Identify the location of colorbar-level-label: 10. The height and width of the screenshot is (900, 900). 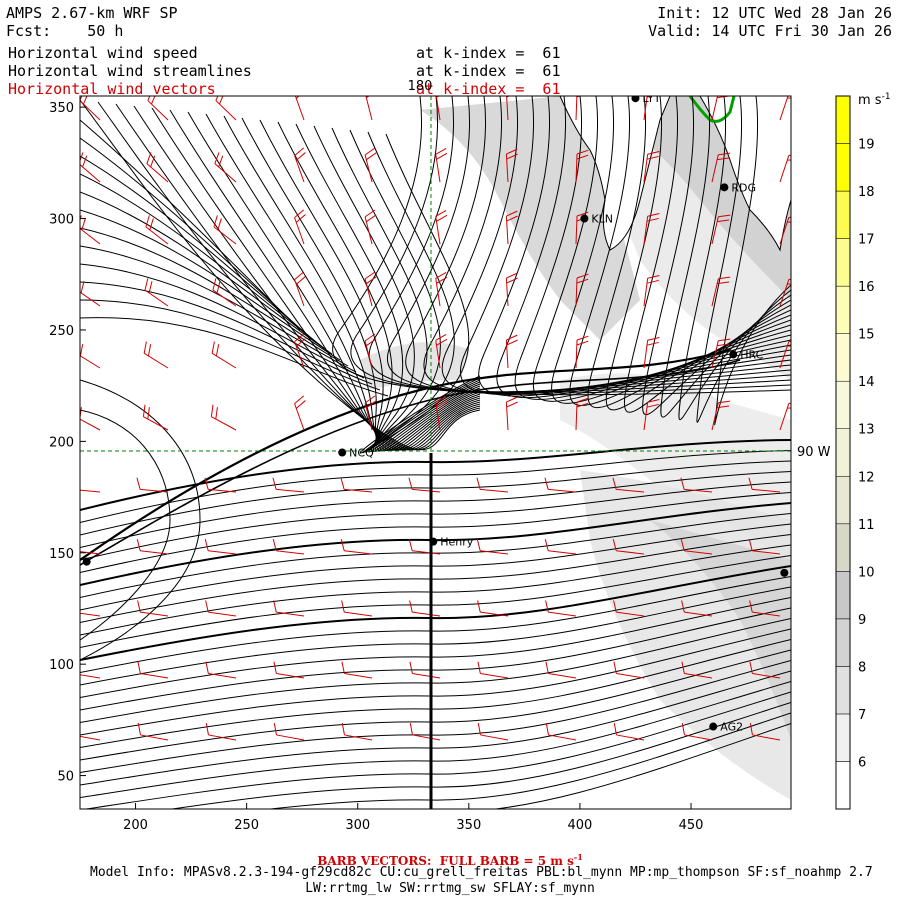
(866, 572).